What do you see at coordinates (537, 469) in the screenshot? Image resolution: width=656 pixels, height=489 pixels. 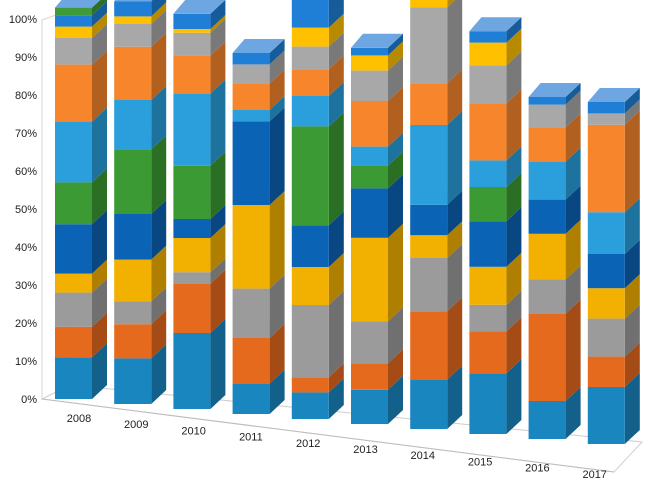 I see `x-tick-label: 2016` at bounding box center [537, 469].